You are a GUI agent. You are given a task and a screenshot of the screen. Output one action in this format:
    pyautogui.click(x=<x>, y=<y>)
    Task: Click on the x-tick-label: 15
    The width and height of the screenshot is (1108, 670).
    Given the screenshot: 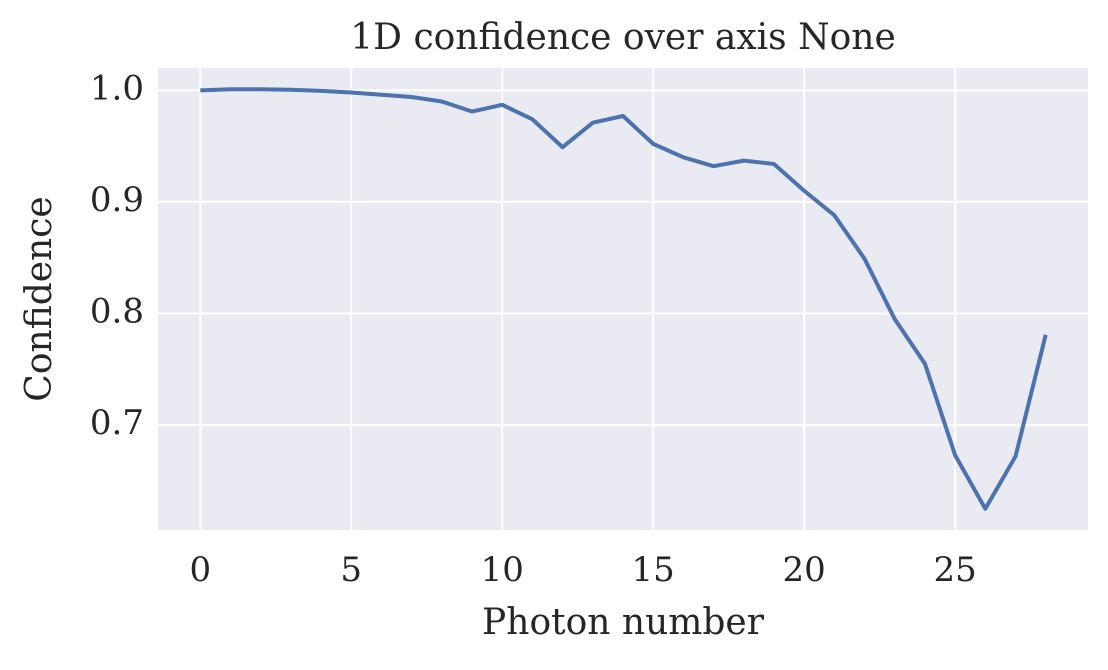 What is the action you would take?
    pyautogui.click(x=653, y=570)
    